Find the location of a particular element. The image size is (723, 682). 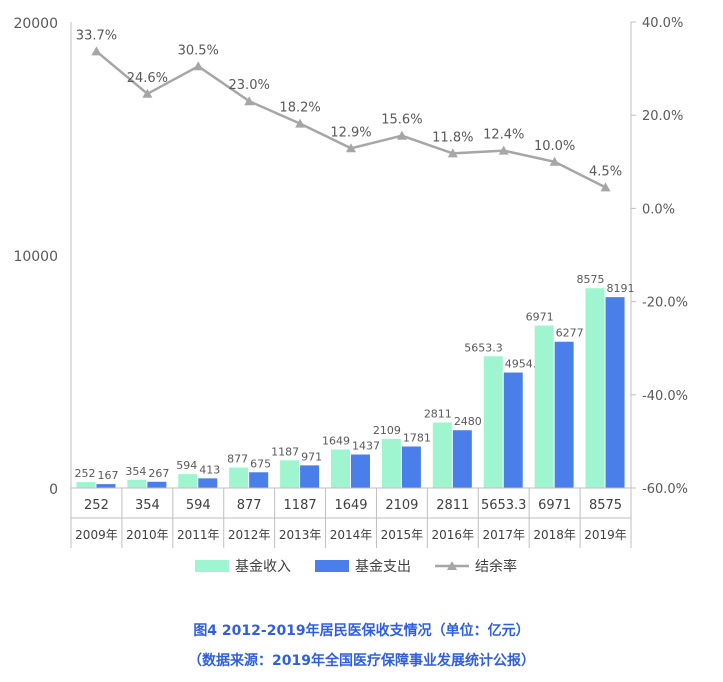

left-axis-tick-label: 20000 is located at coordinates (35, 24).